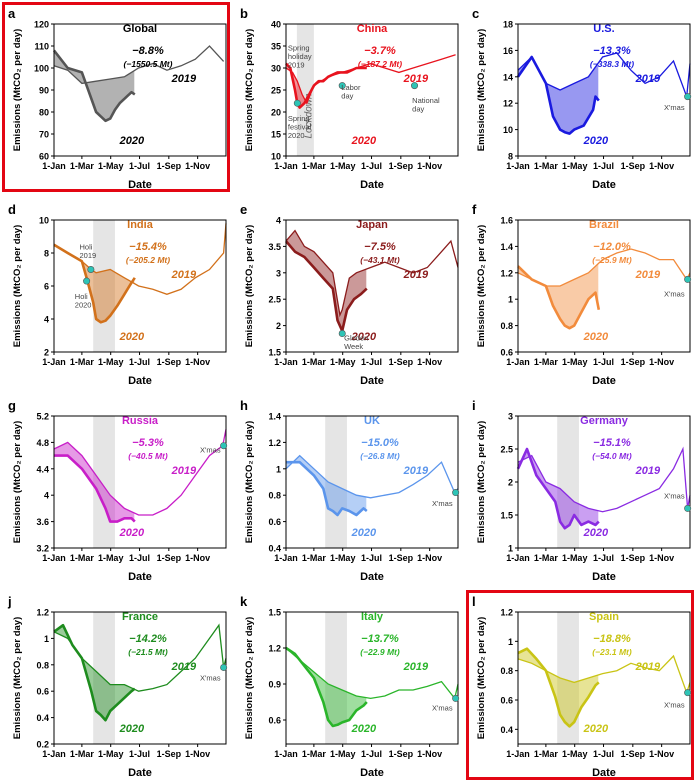 Image resolution: width=697 pixels, height=784 pixels. Describe the element at coordinates (604, 617) in the screenshot. I see `panel-title: Spain` at that location.